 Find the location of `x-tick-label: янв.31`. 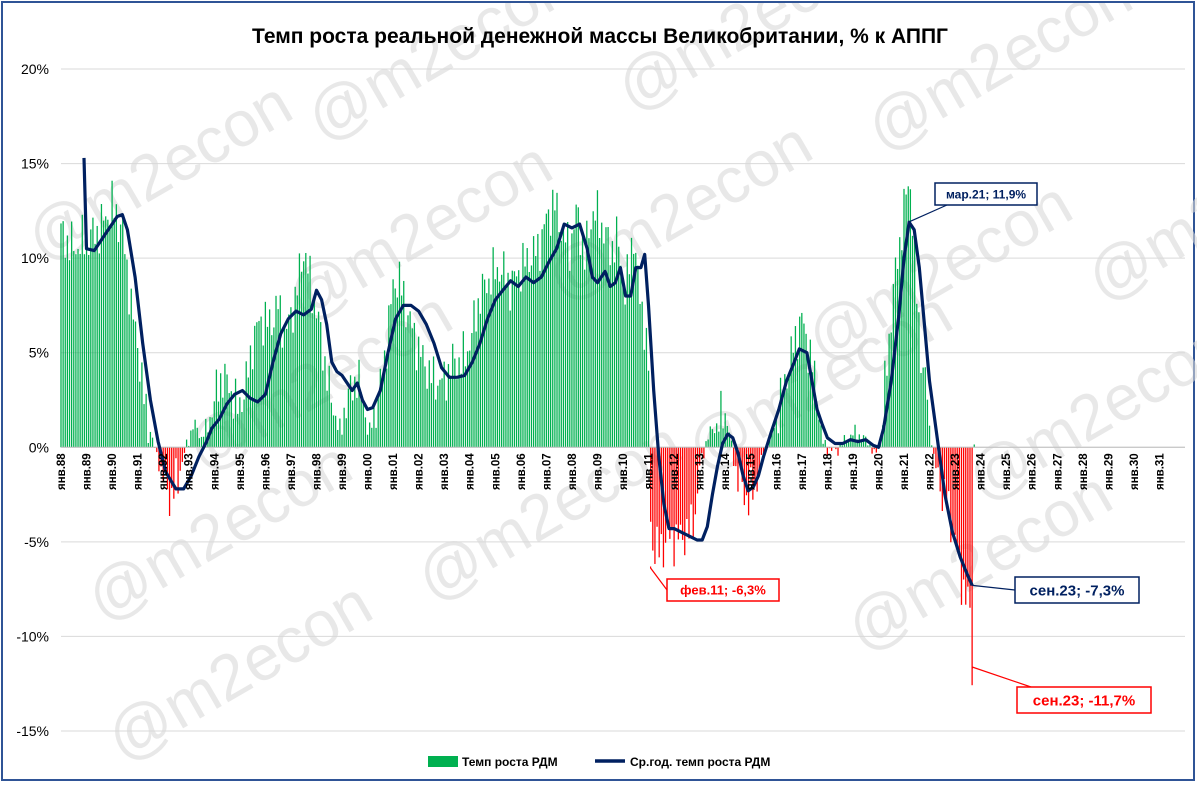

x-tick-label: янв.31 is located at coordinates (1160, 471).